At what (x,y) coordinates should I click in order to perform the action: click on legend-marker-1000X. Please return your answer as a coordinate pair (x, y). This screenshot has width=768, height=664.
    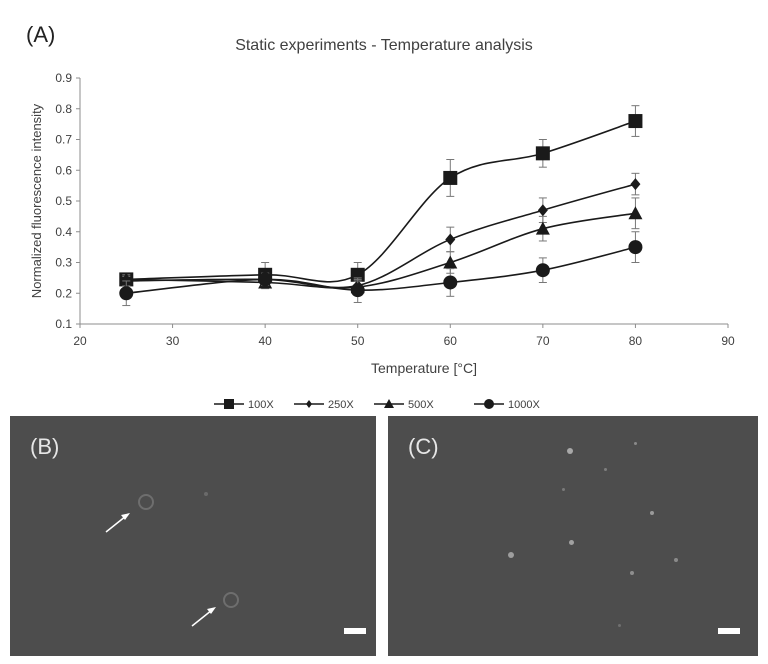
    Looking at the image, I should click on (489, 404).